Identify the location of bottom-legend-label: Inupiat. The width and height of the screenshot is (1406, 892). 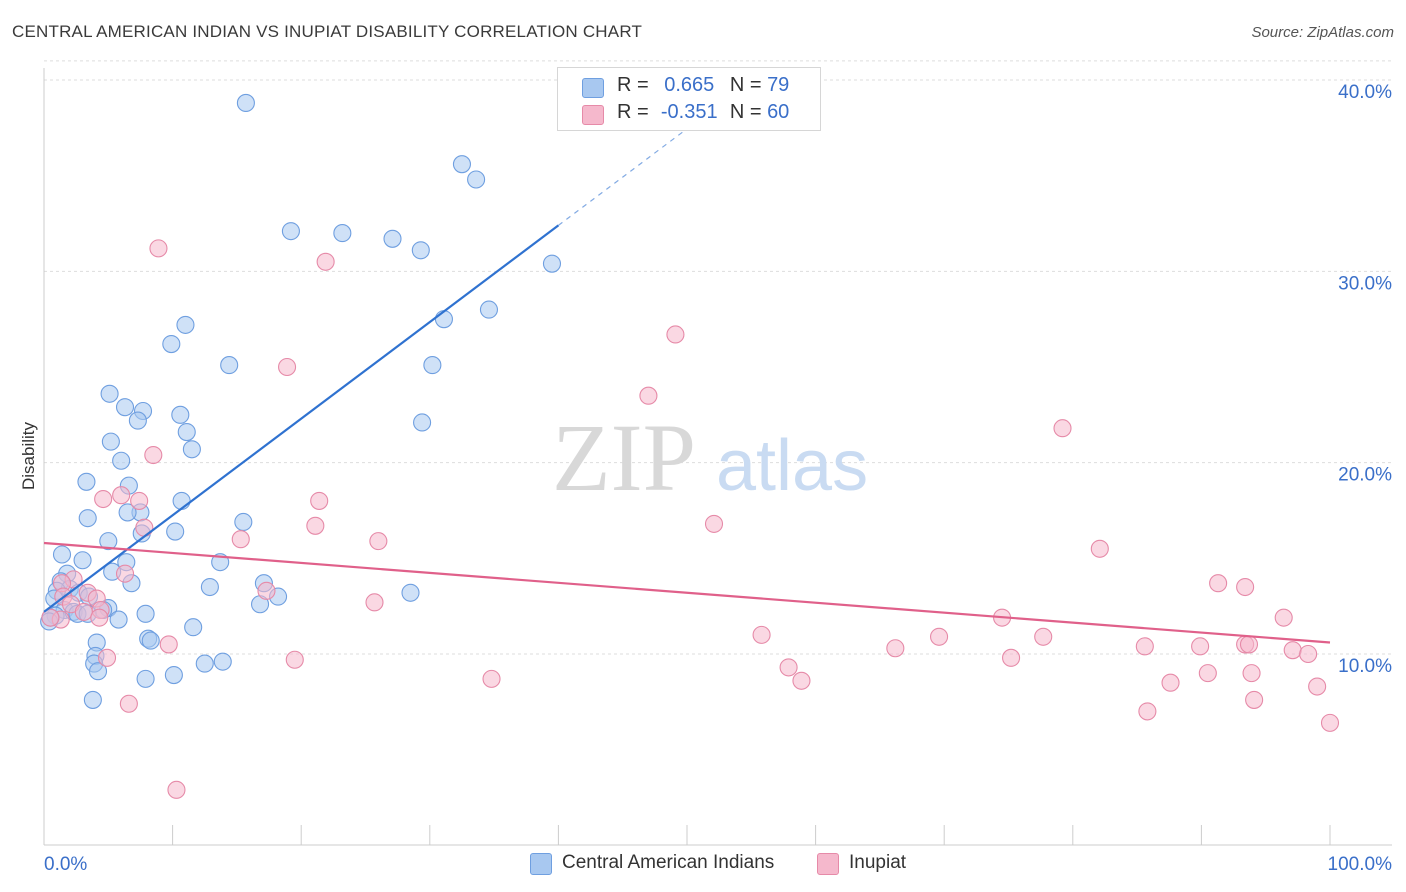
(878, 862).